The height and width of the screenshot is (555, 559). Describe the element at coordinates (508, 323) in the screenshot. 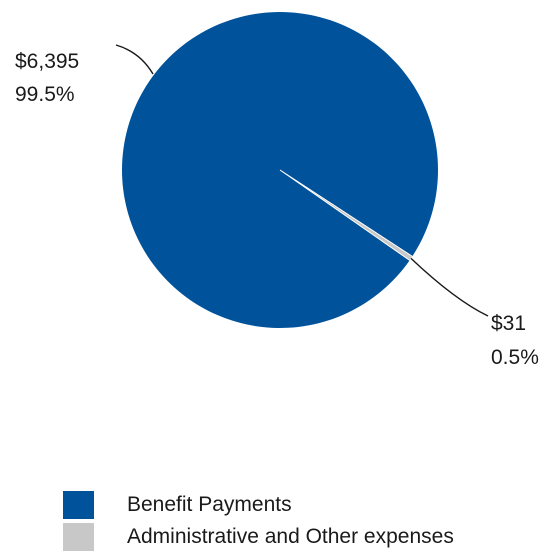

I see `administrative-value-label: $31` at that location.